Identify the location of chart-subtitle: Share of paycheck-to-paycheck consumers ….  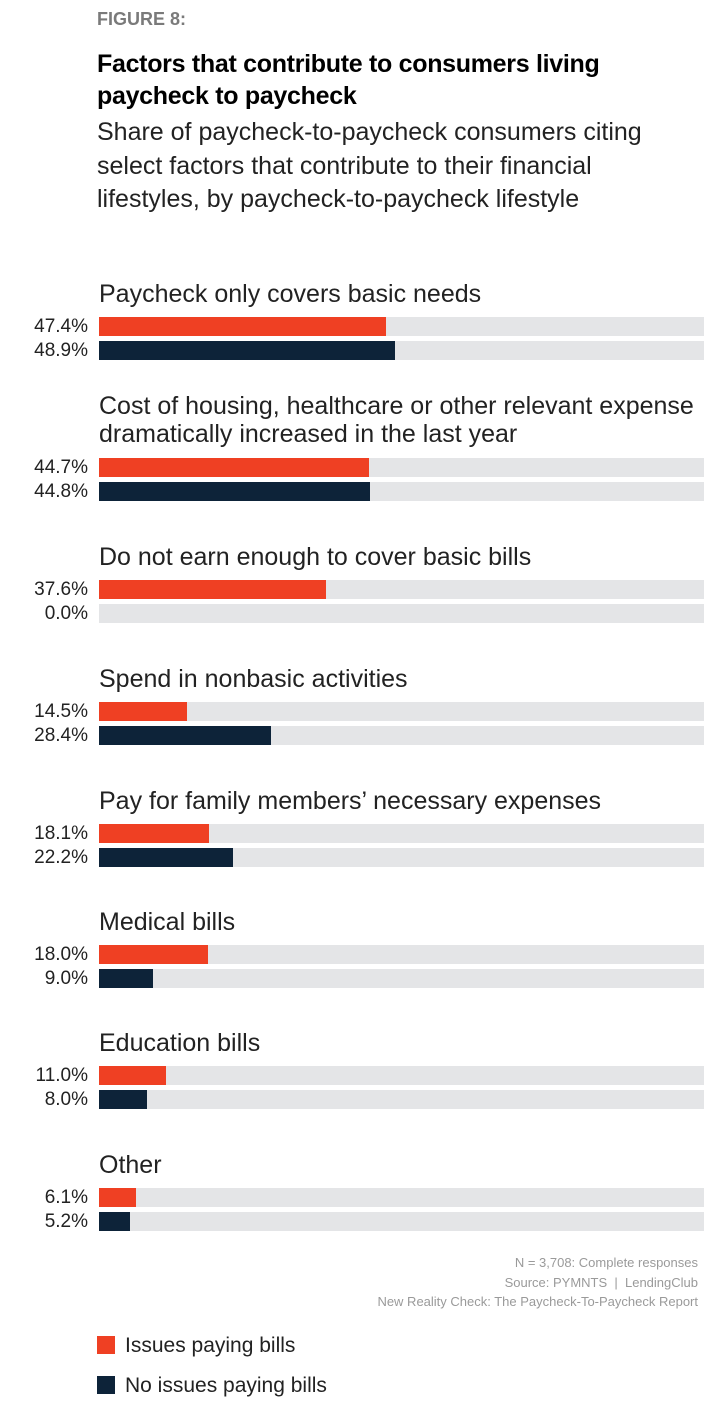
(369, 165).